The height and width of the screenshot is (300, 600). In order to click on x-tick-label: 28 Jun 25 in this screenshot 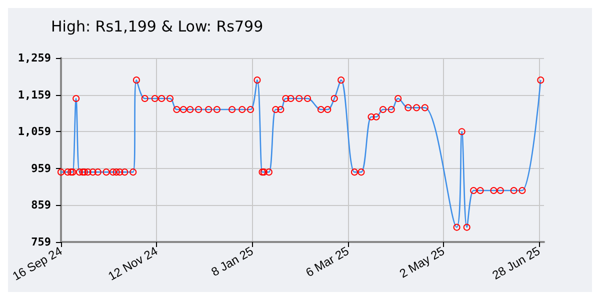, I will do `click(516, 263)`.